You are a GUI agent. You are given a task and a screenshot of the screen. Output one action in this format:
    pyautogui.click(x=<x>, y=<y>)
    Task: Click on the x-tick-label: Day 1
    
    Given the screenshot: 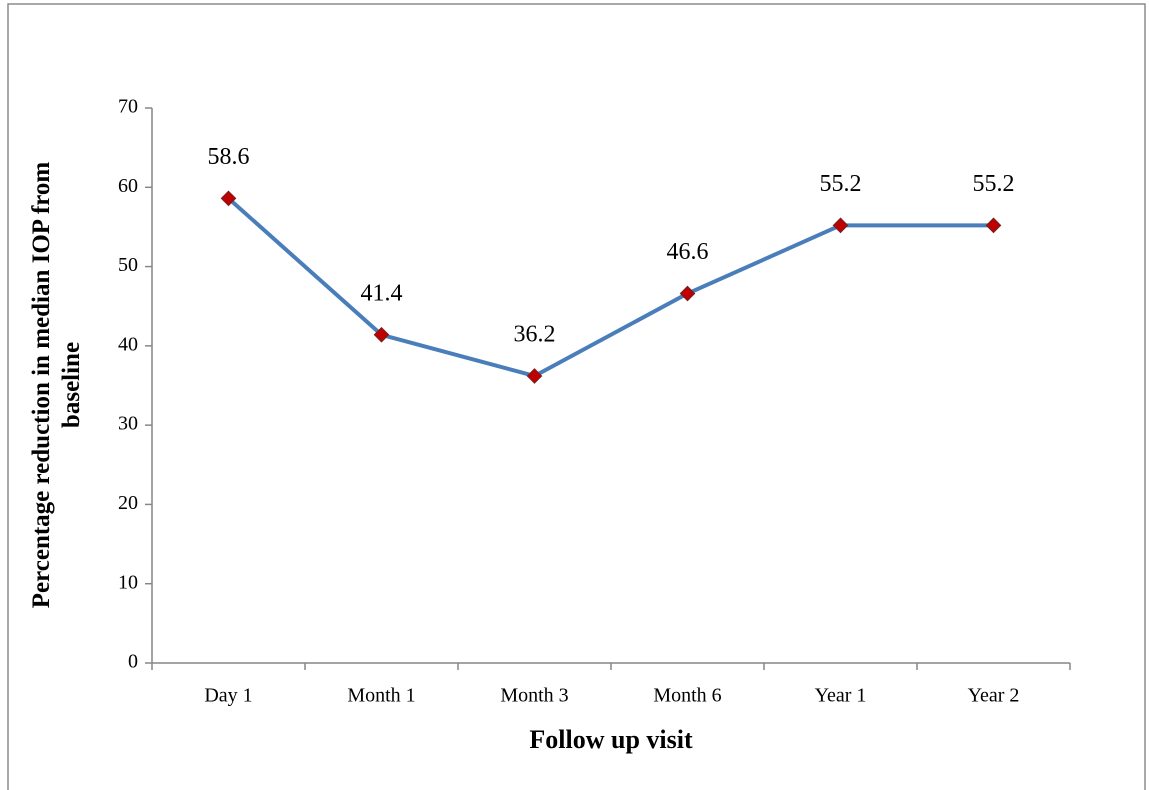 What is the action you would take?
    pyautogui.click(x=228, y=696)
    